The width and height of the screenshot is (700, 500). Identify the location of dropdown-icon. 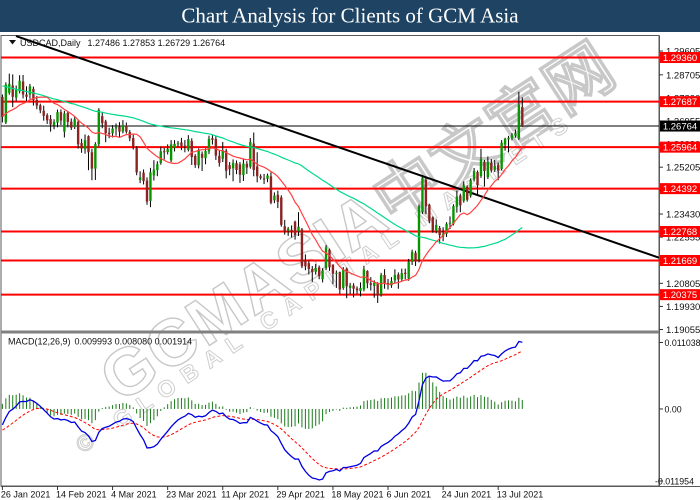
(12, 42).